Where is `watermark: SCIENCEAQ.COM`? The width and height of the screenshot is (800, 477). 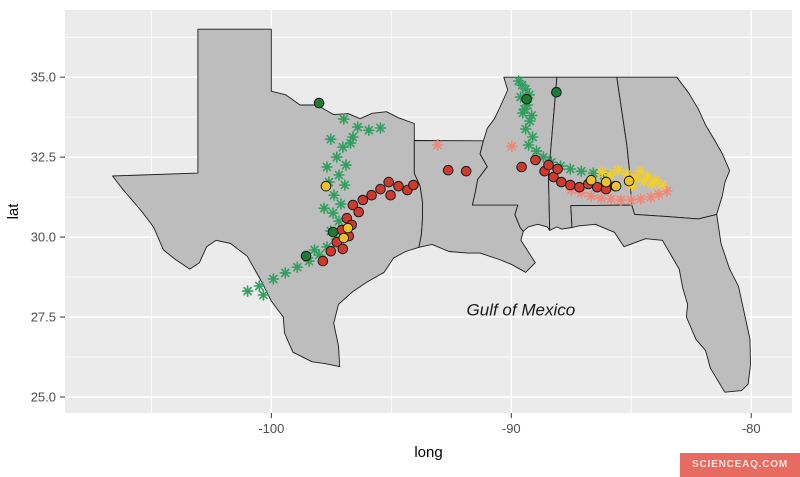 watermark: SCIENCEAQ.COM is located at coordinates (740, 465).